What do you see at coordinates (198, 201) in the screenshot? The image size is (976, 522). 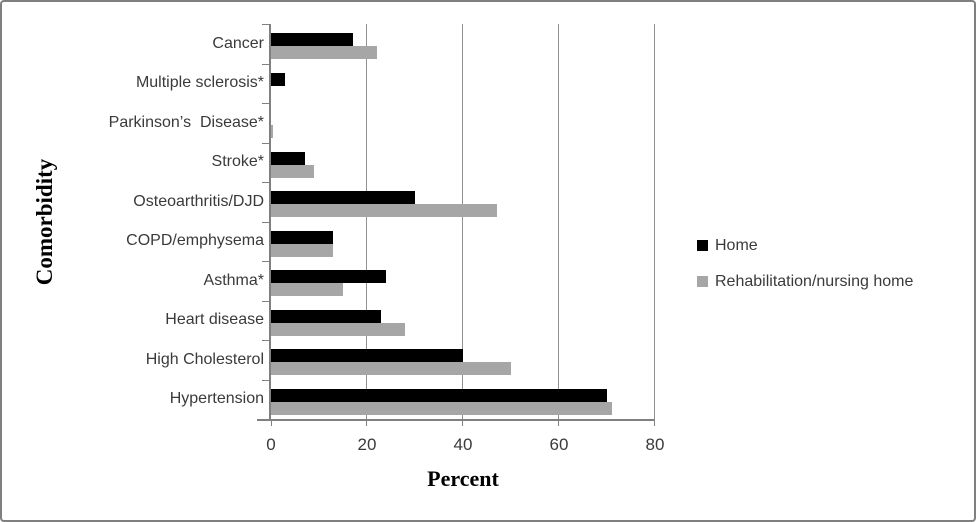 I see `category-label: Osteoarthritis/DJD` at bounding box center [198, 201].